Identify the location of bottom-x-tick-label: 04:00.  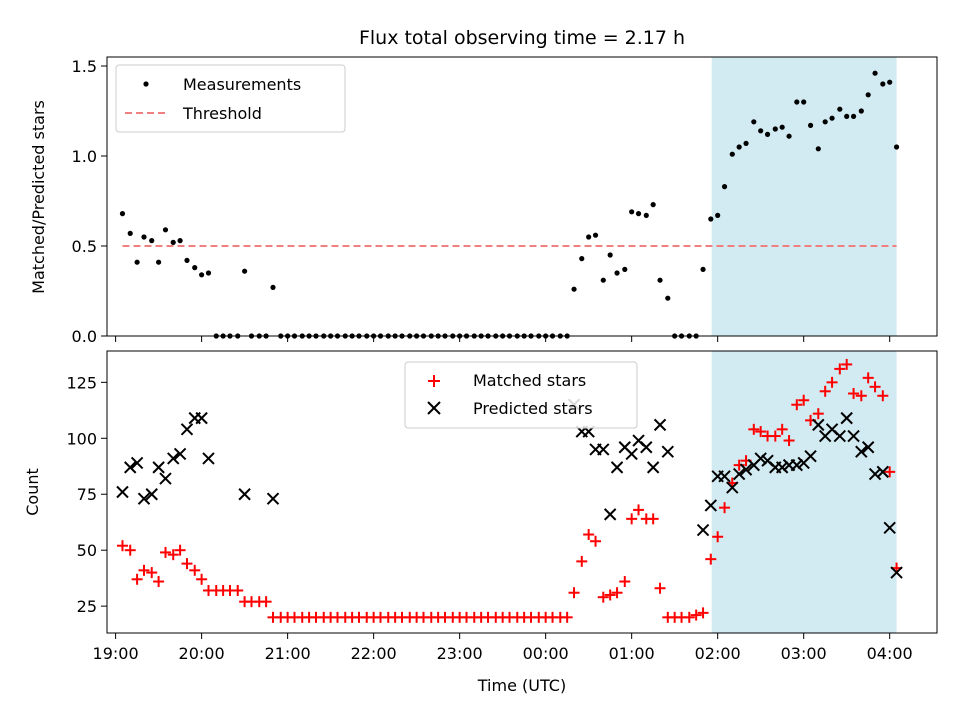
(890, 653).